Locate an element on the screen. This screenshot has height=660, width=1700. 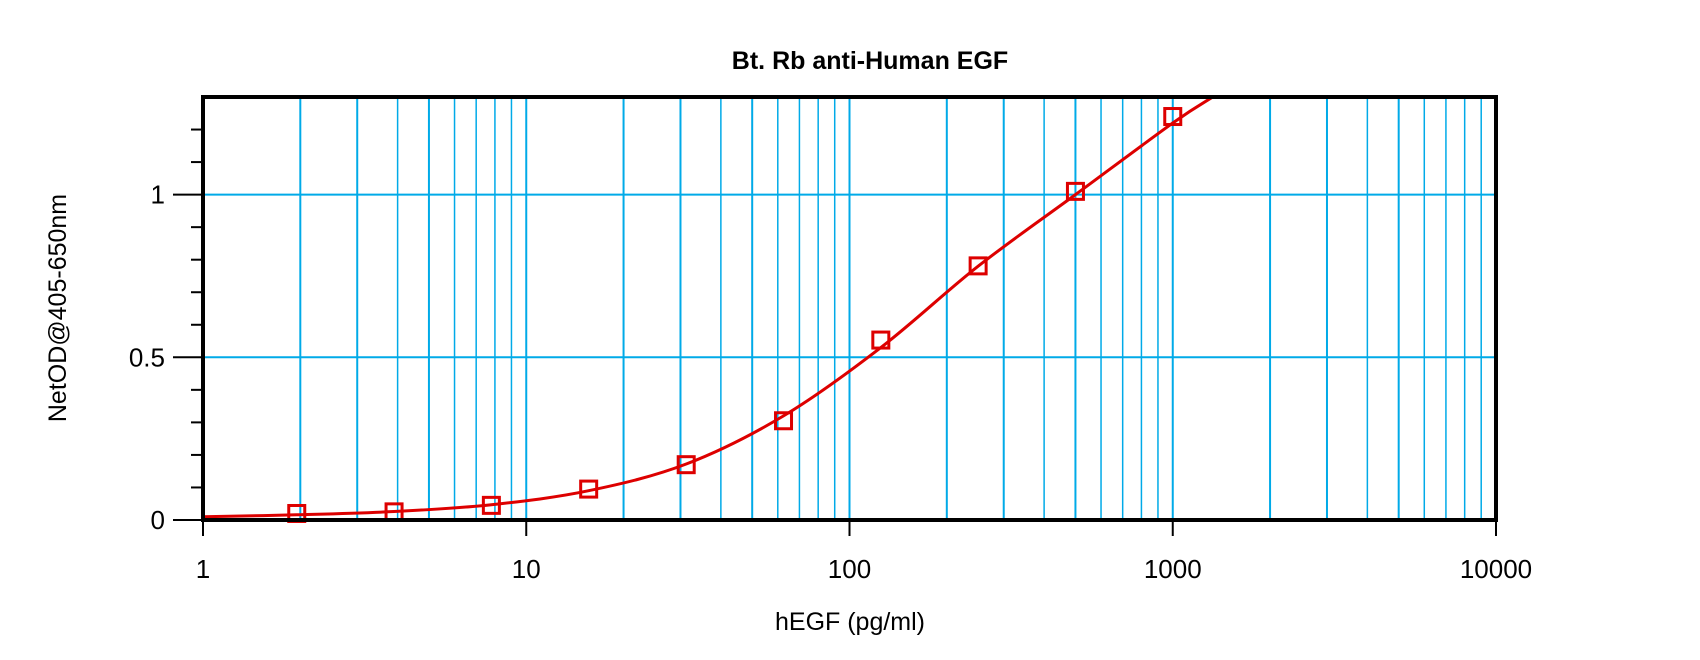
x-axis-label: hEGF (pg/ml) is located at coordinates (850, 622).